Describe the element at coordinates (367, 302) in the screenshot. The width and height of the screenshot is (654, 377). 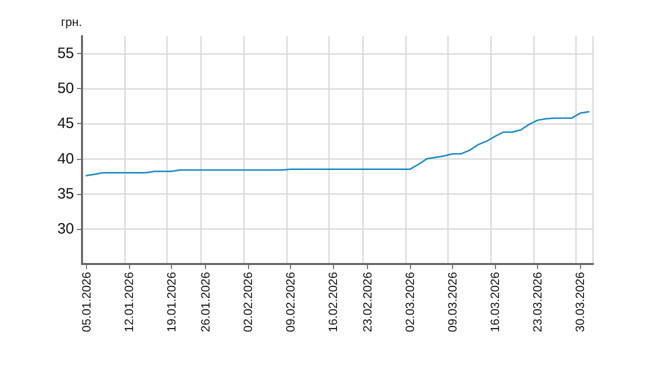
I see `x-tick-label: 23.02.2026` at that location.